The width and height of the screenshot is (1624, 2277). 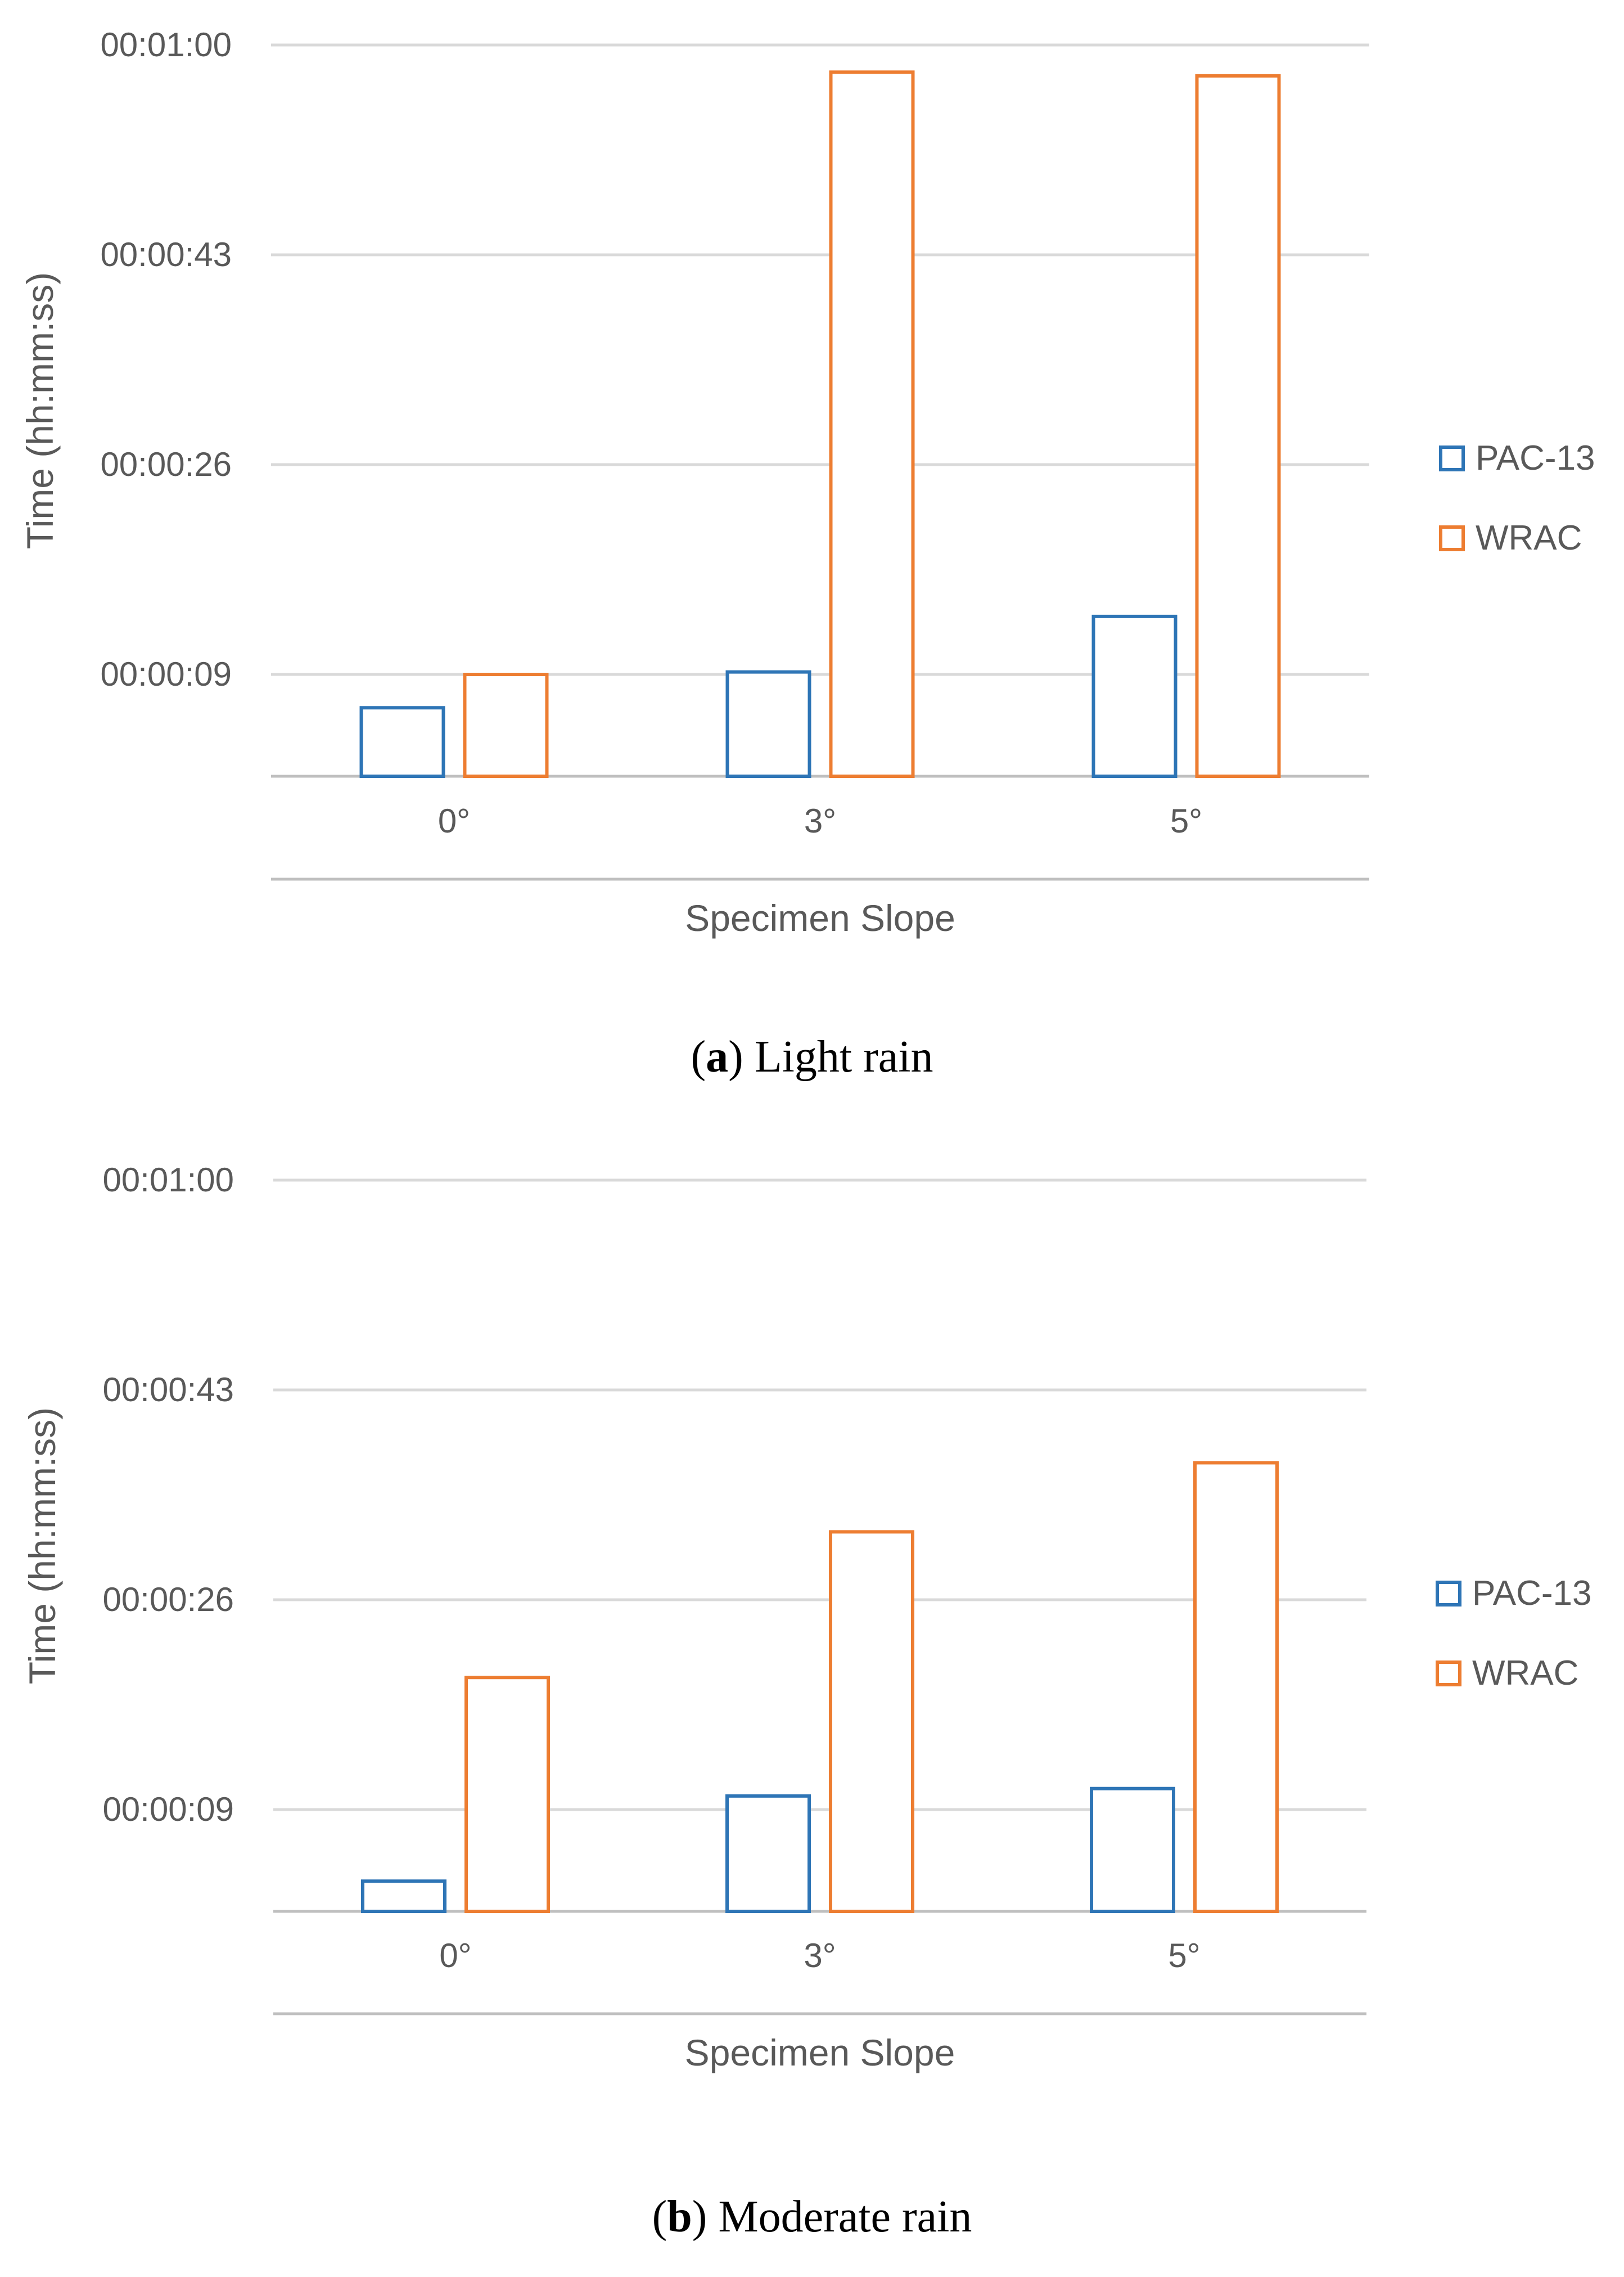 I want to click on chart-caption: (a) Light rain, so click(x=812, y=1057).